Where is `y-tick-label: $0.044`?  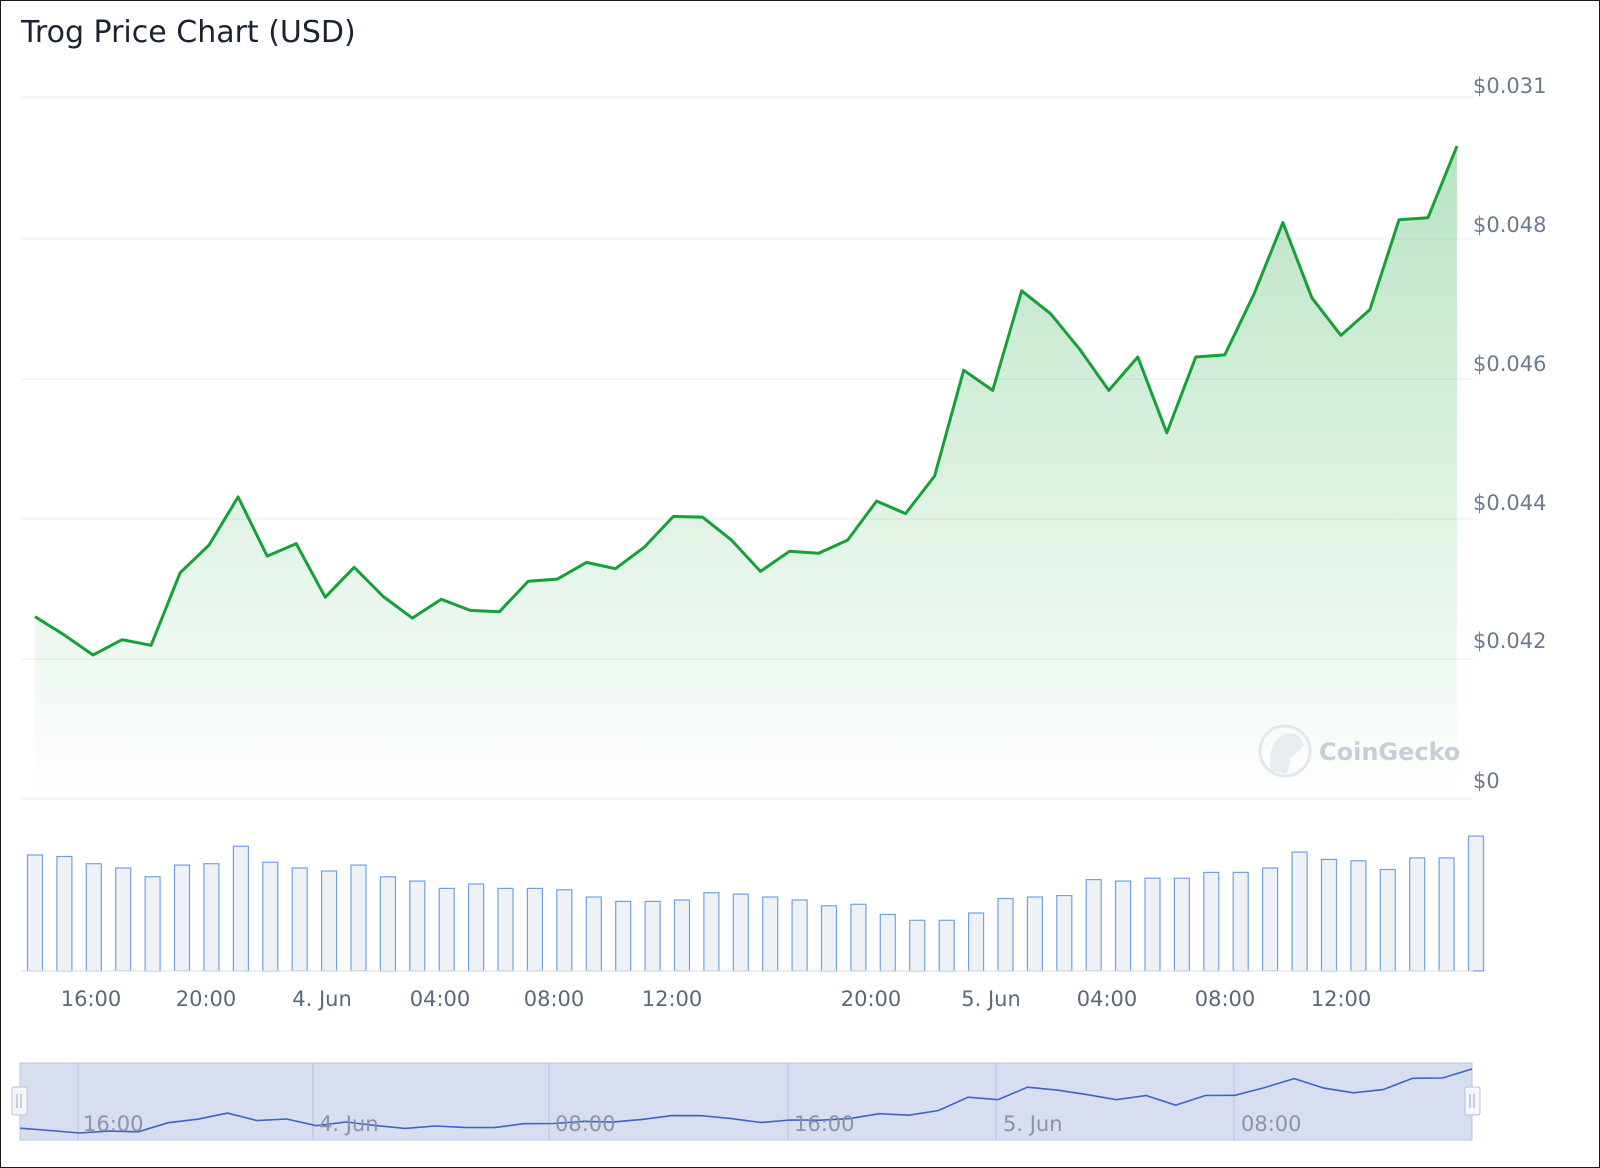
y-tick-label: $0.044 is located at coordinates (1509, 503).